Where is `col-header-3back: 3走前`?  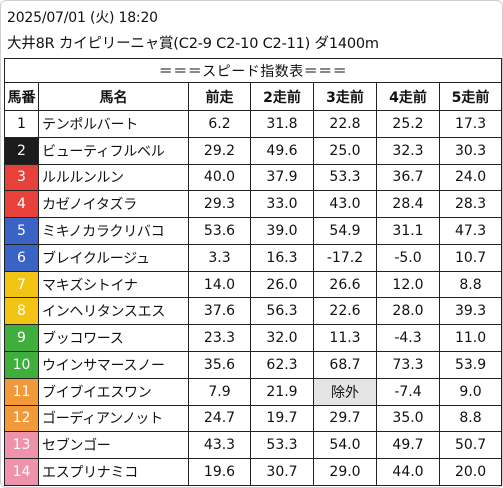
col-header-3back: 3走前 is located at coordinates (345, 96).